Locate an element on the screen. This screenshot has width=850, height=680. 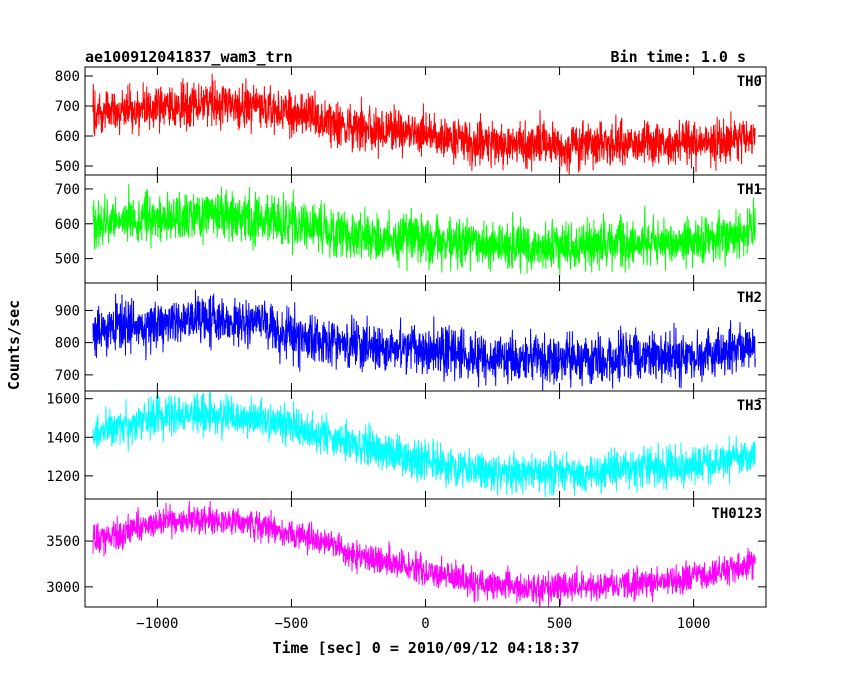
panel-label-th0: TH0 is located at coordinates (749, 82).